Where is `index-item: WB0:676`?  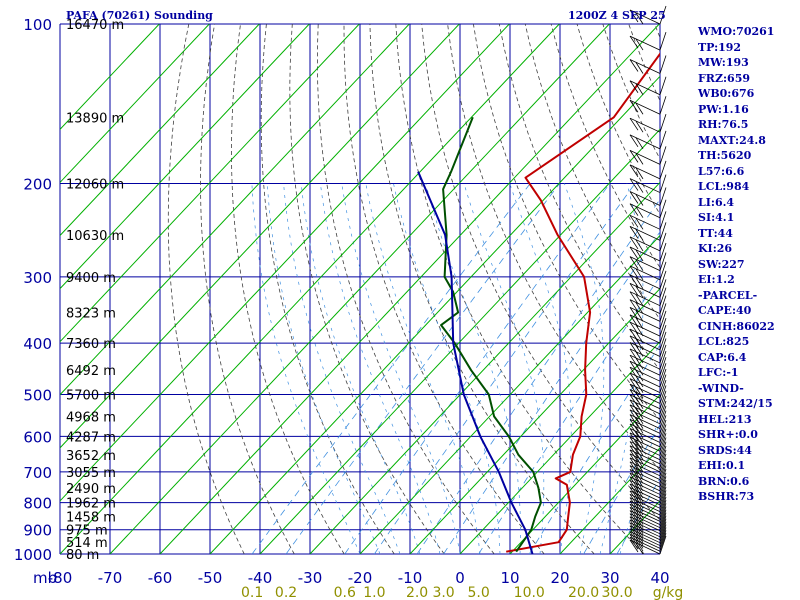
index-item: WB0:676 is located at coordinates (726, 93).